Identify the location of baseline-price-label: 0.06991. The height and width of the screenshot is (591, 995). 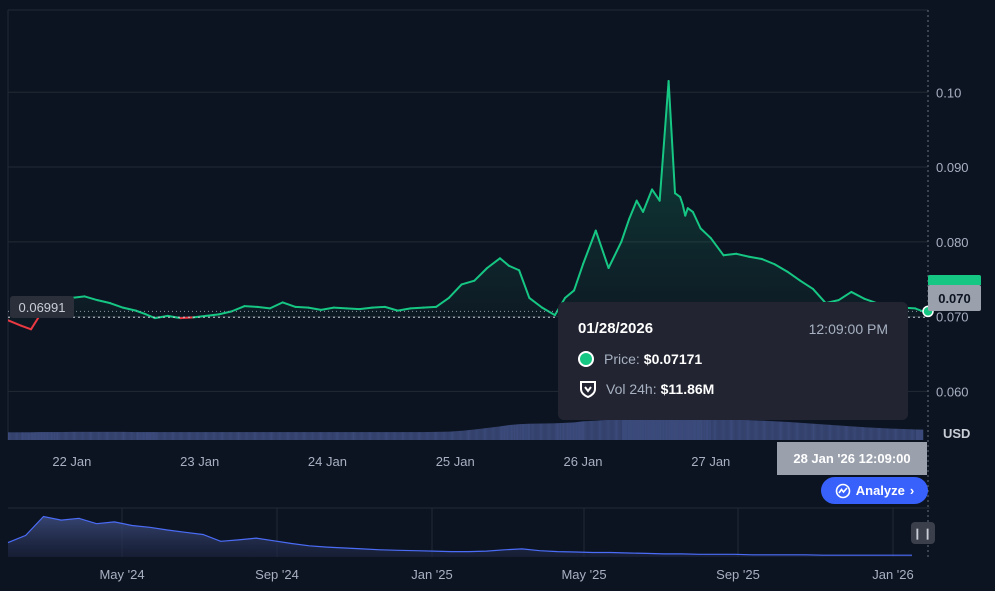
(42, 307).